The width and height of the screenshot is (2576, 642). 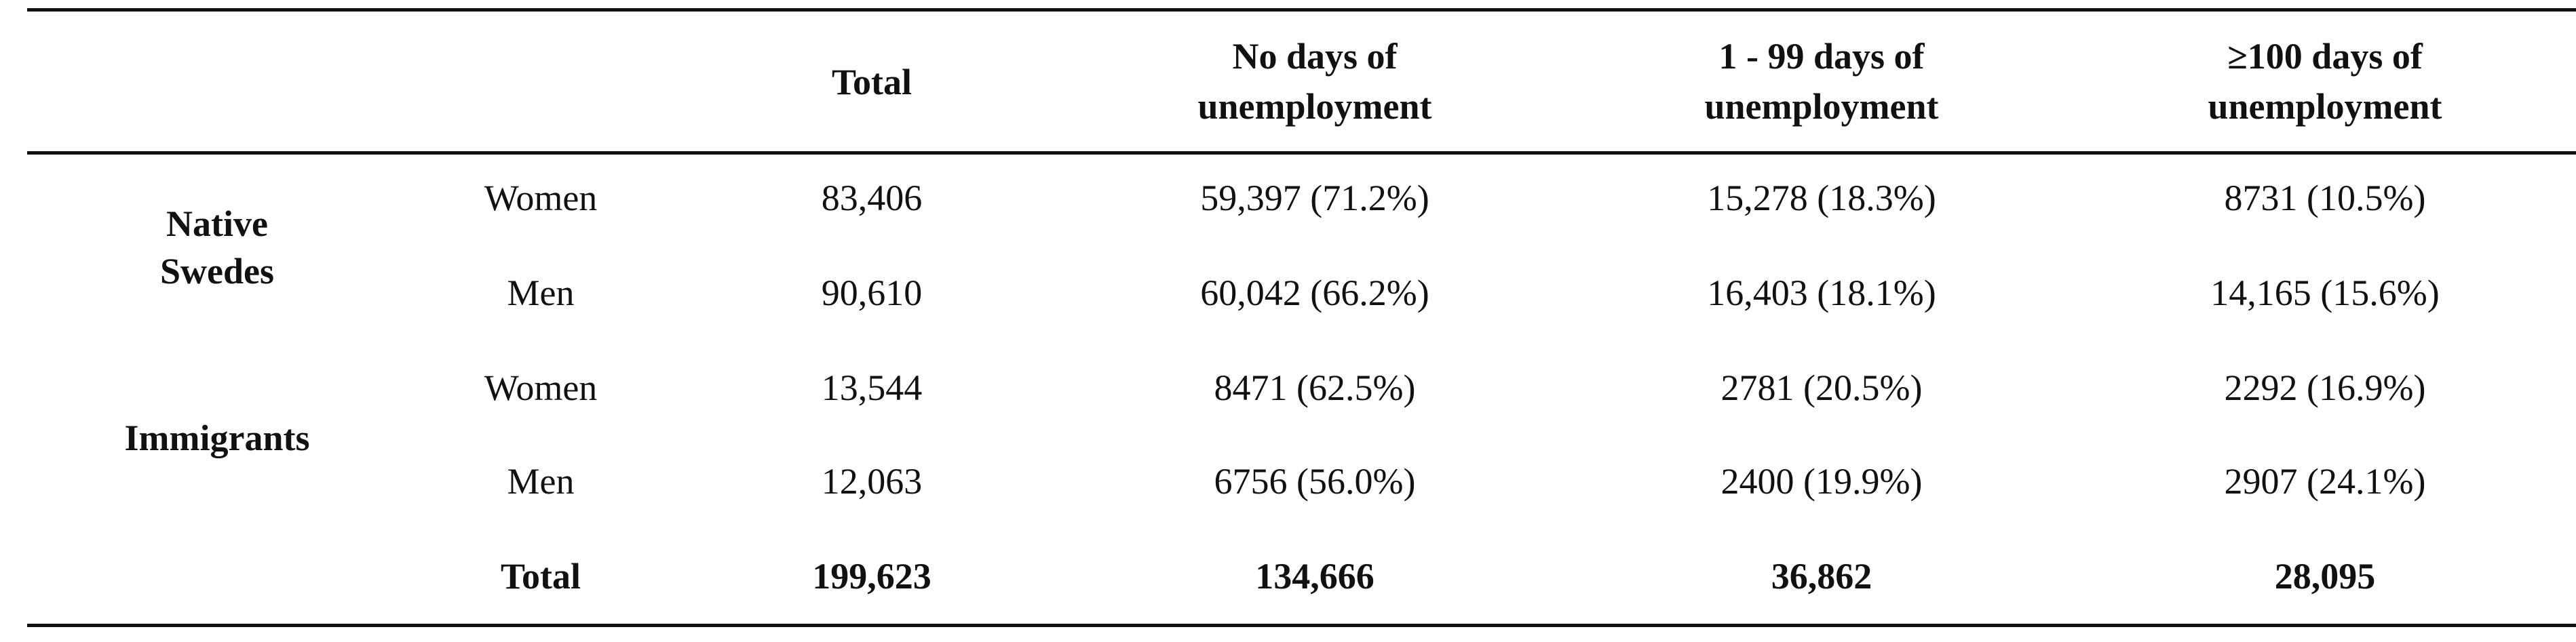 I want to click on table-header-rule, so click(x=1301, y=153).